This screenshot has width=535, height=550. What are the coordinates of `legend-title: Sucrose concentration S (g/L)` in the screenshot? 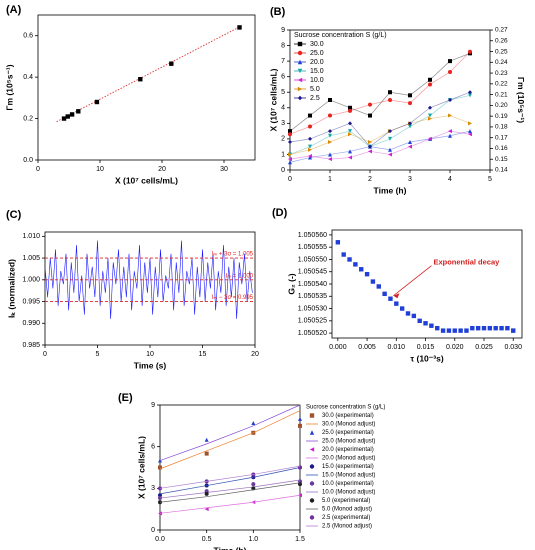 It's located at (345, 408).